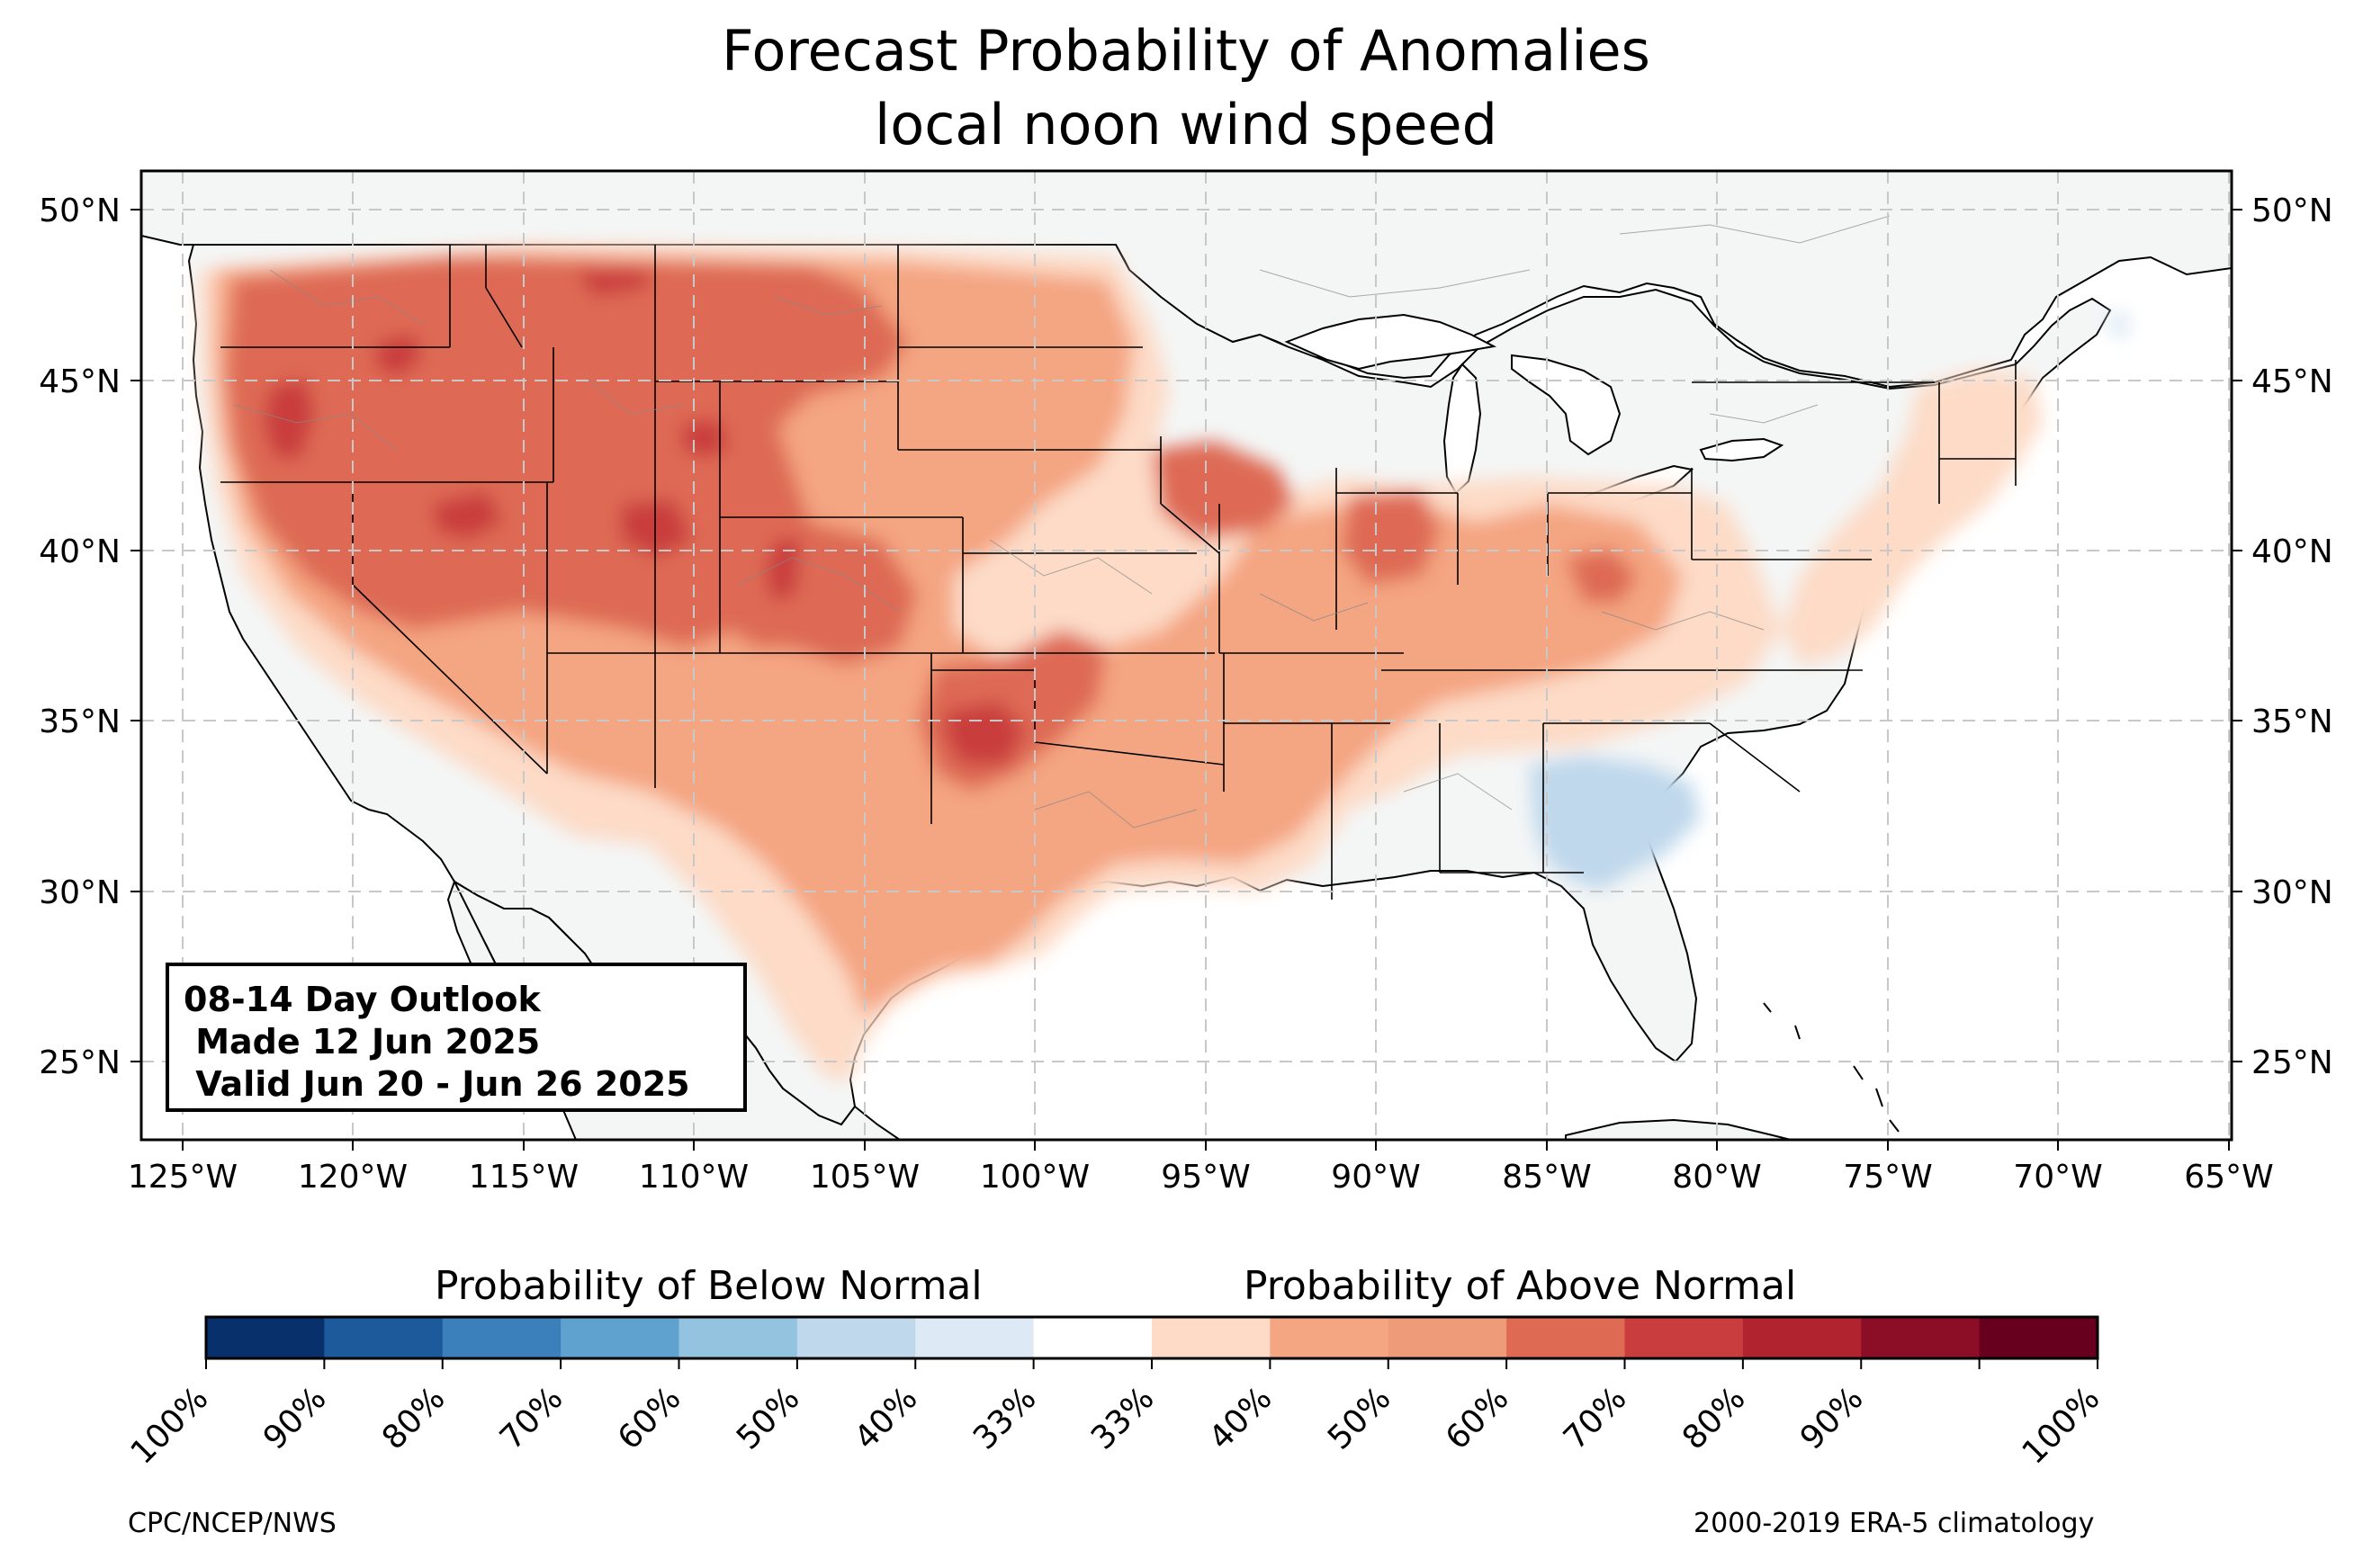 The width and height of the screenshot is (2372, 1568). Describe the element at coordinates (694, 1177) in the screenshot. I see `lon-label: 110°W` at that location.